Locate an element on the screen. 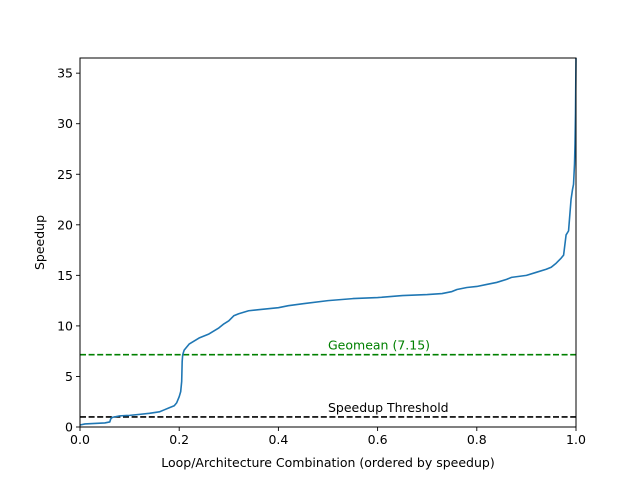 The height and width of the screenshot is (480, 640). y-tick-label: 5 is located at coordinates (69, 376).